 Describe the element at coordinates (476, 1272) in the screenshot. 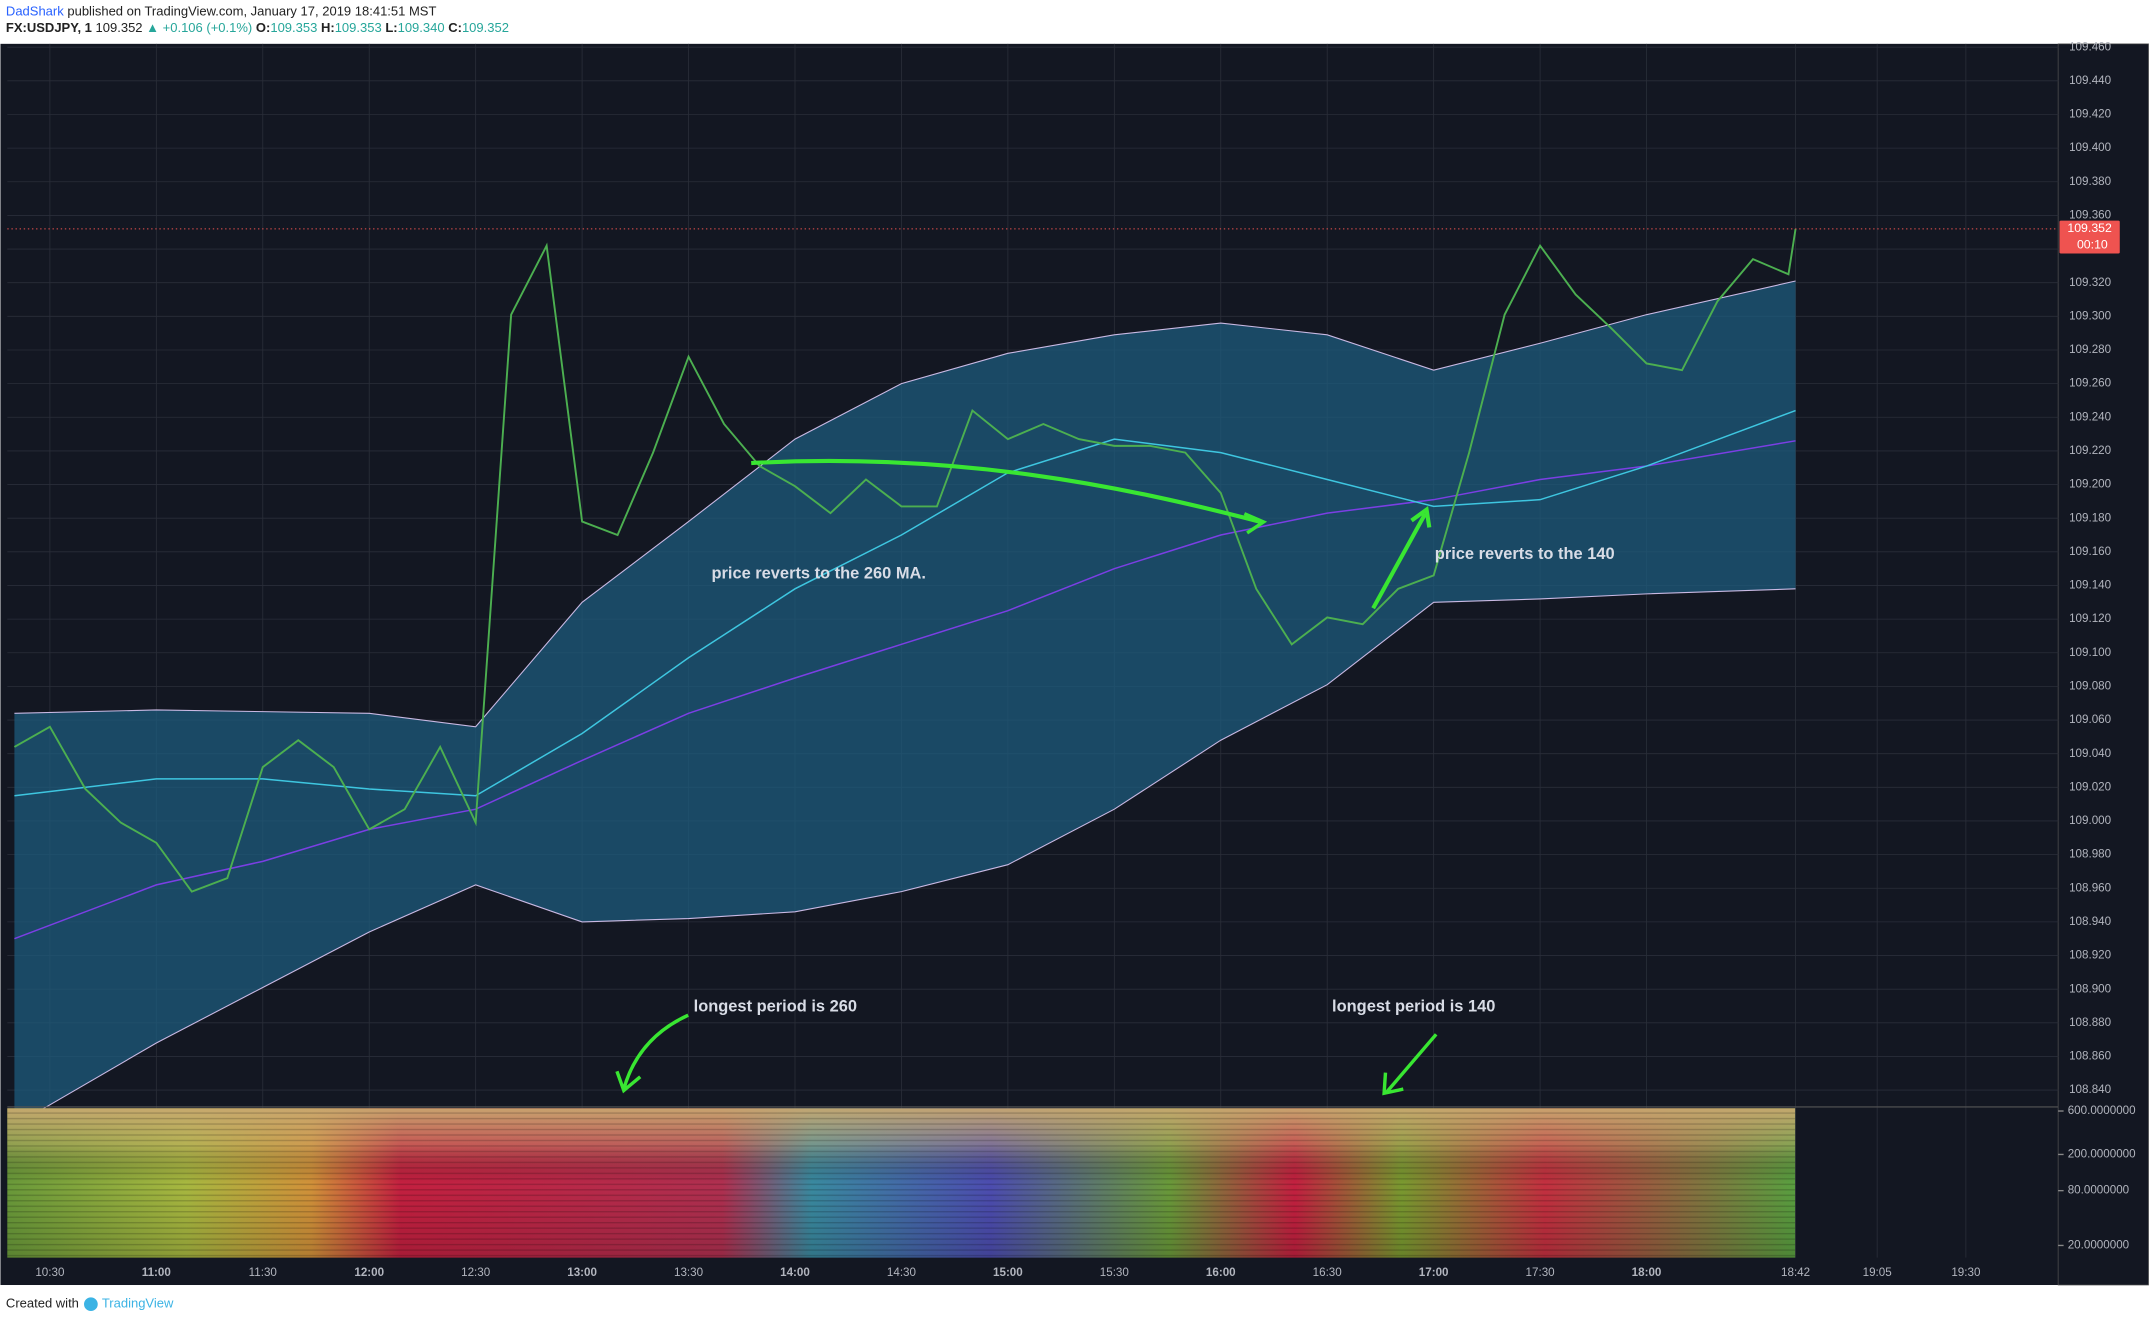

I see `x-tick-label: 12:30` at that location.